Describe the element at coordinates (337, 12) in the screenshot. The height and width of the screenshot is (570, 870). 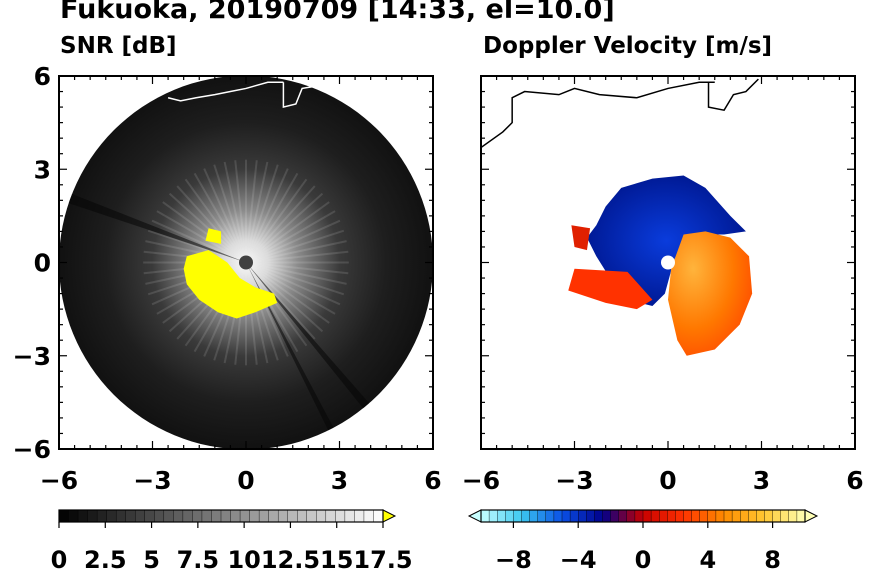
I see `figure-title: Fukuoka, 20190709 [14:33, el=10.0]` at that location.